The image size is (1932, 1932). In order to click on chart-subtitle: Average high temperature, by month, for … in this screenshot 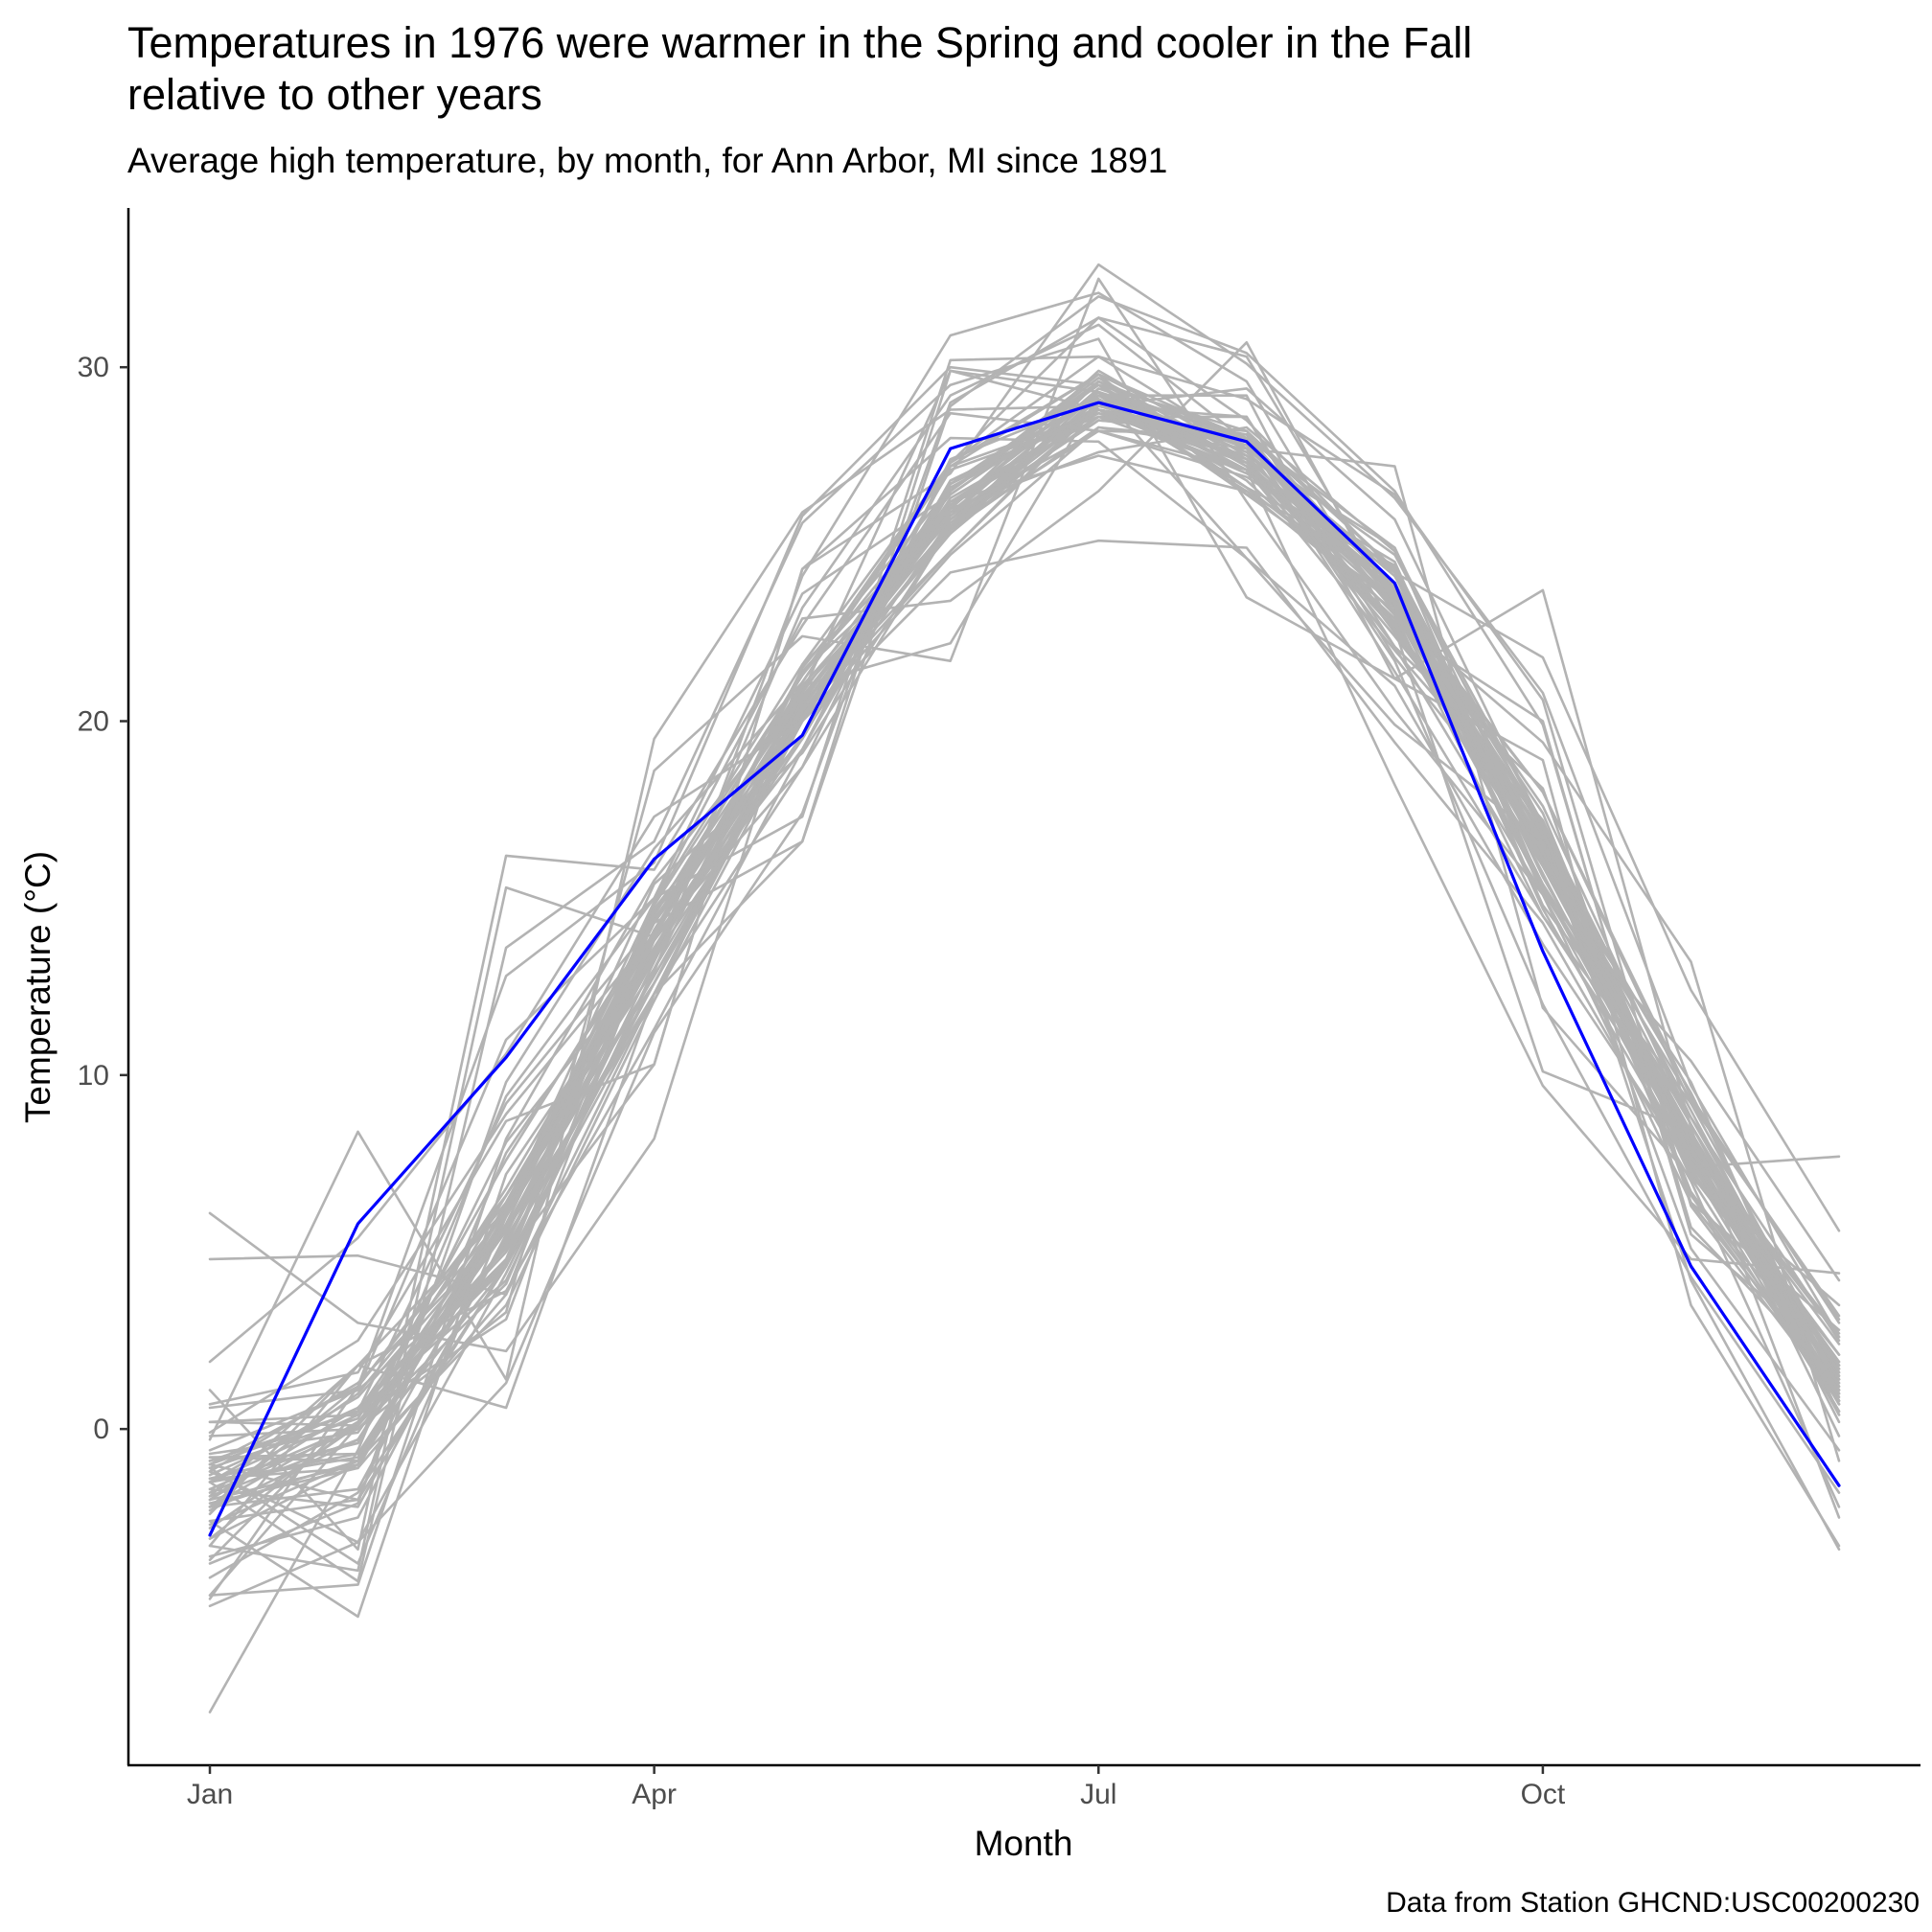, I will do `click(647, 160)`.